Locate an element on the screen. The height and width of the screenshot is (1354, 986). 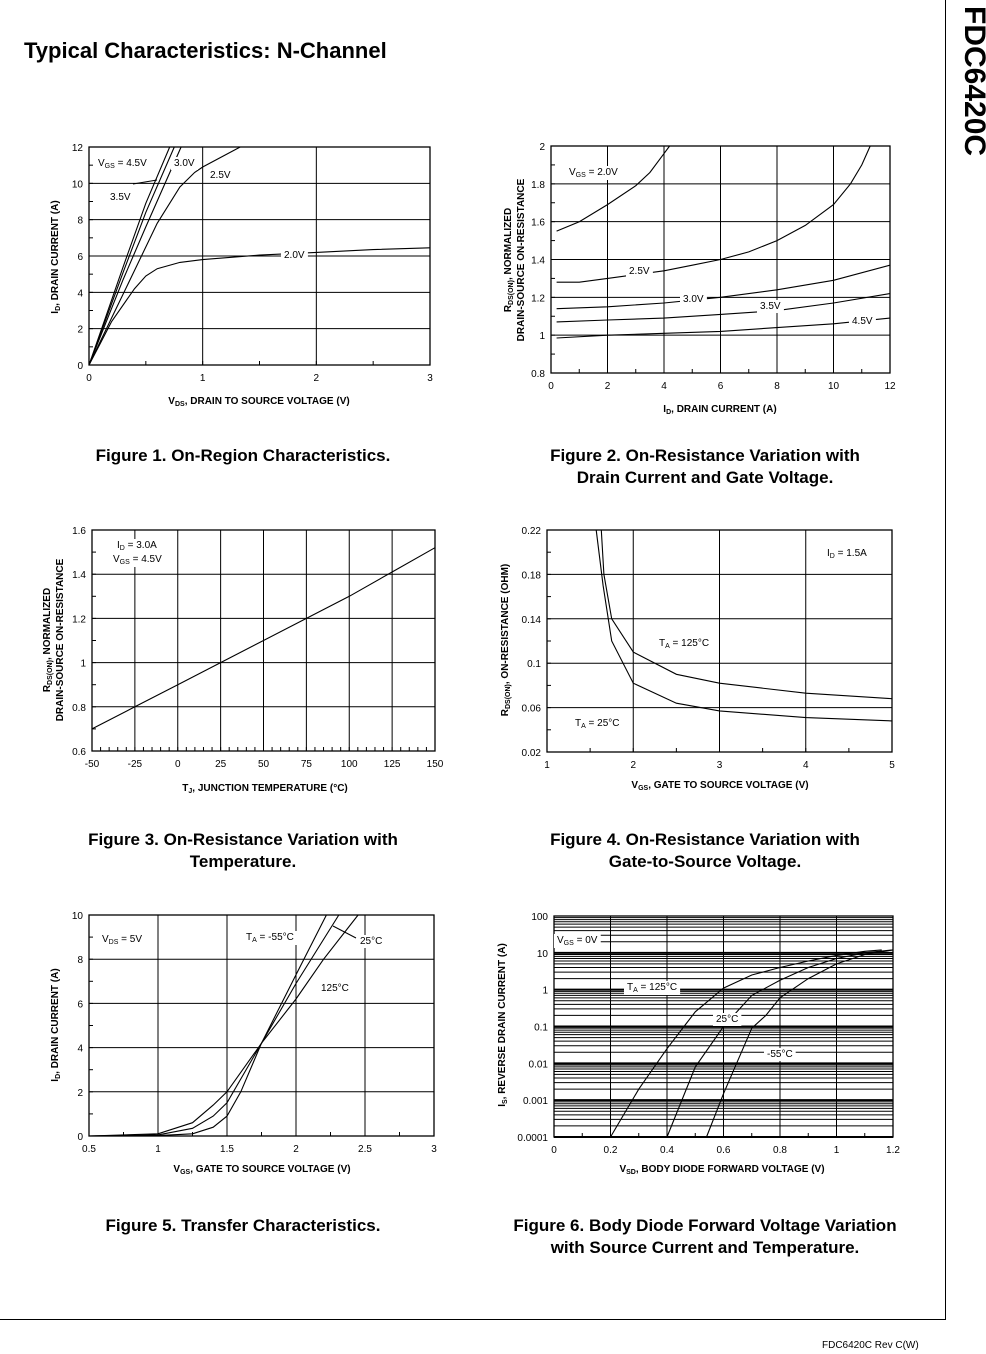
x-tick-label: 0.5 is located at coordinates (89, 1149).